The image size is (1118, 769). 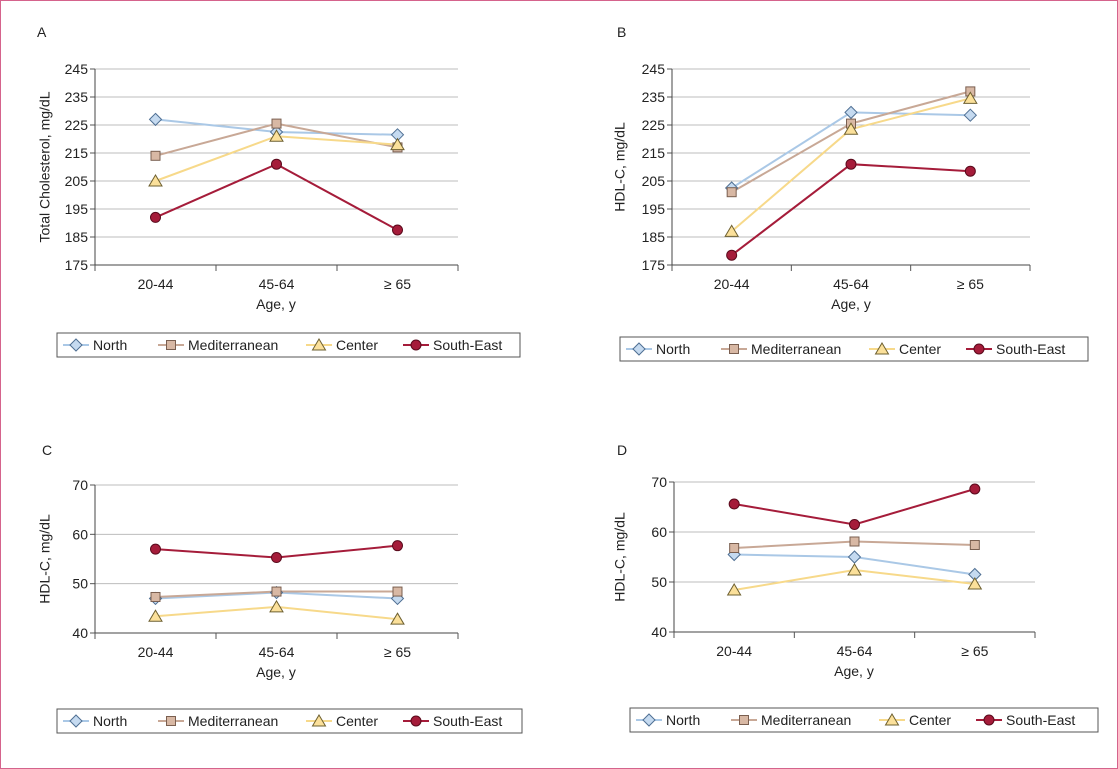 What do you see at coordinates (659, 582) in the screenshot?
I see `y-tick-label: 50` at bounding box center [659, 582].